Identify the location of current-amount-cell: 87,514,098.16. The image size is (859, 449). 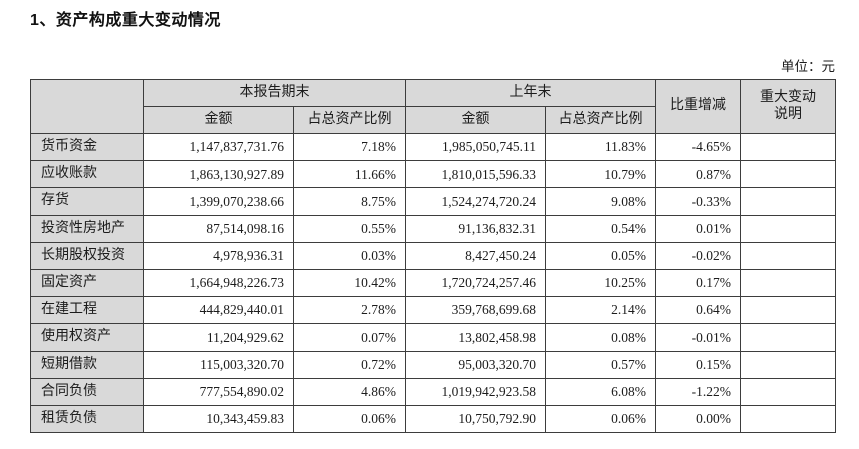
(218, 228).